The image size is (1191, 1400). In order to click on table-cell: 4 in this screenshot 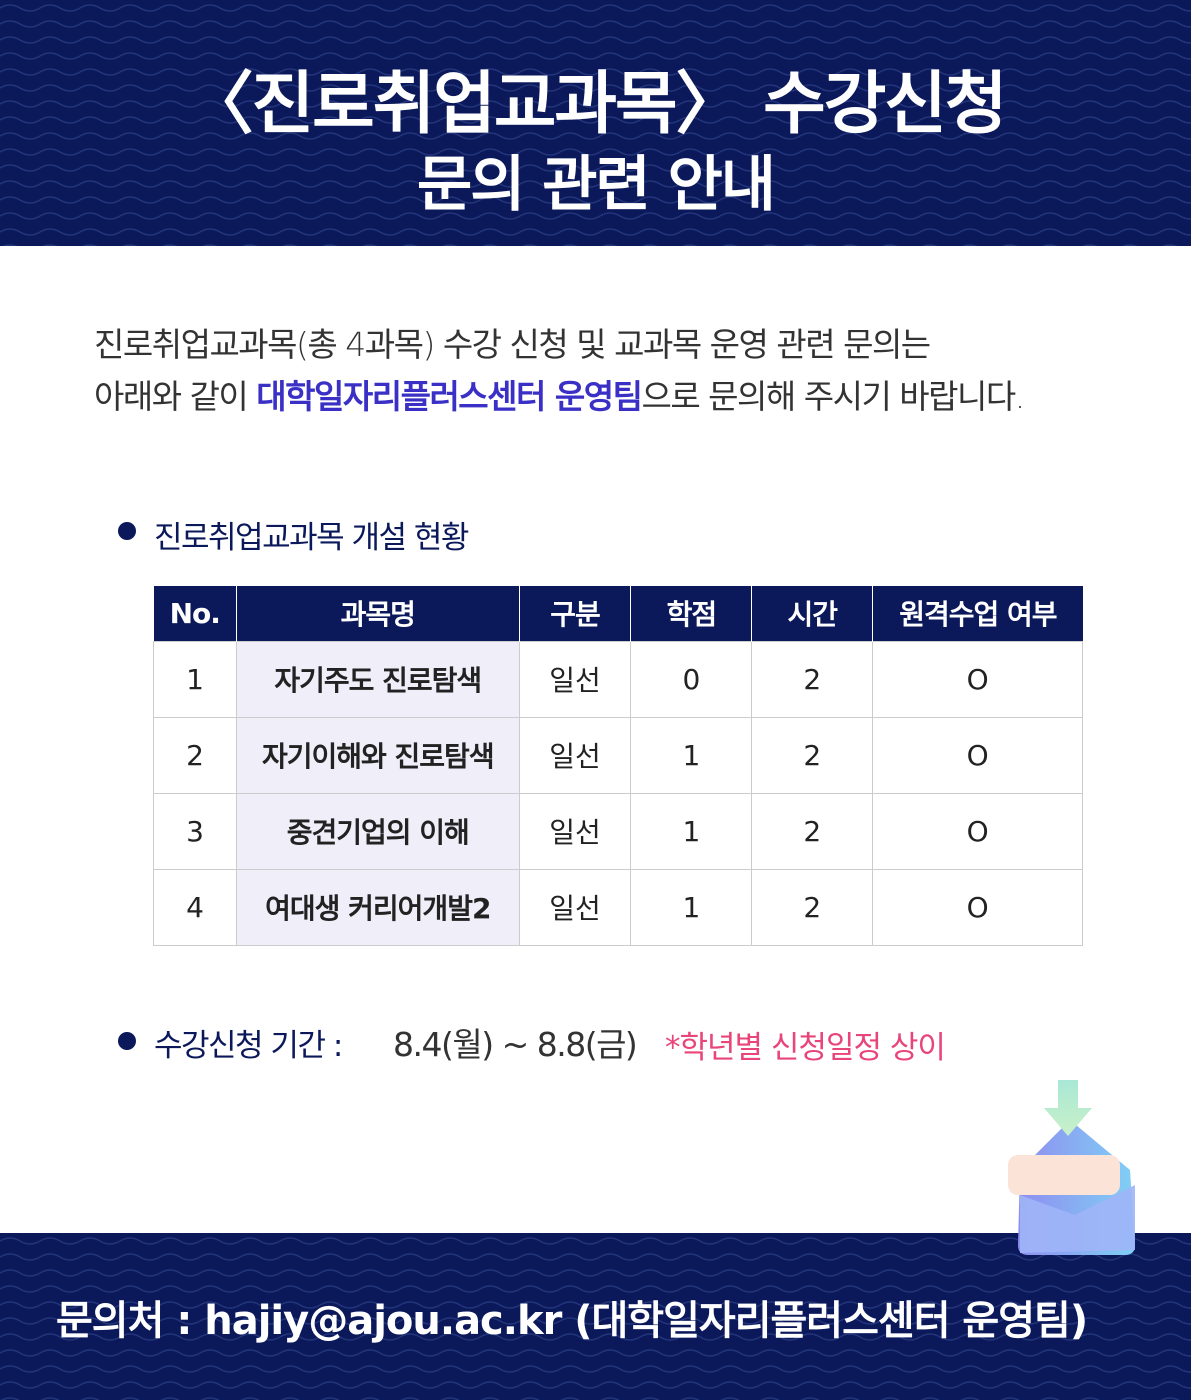, I will do `click(195, 907)`.